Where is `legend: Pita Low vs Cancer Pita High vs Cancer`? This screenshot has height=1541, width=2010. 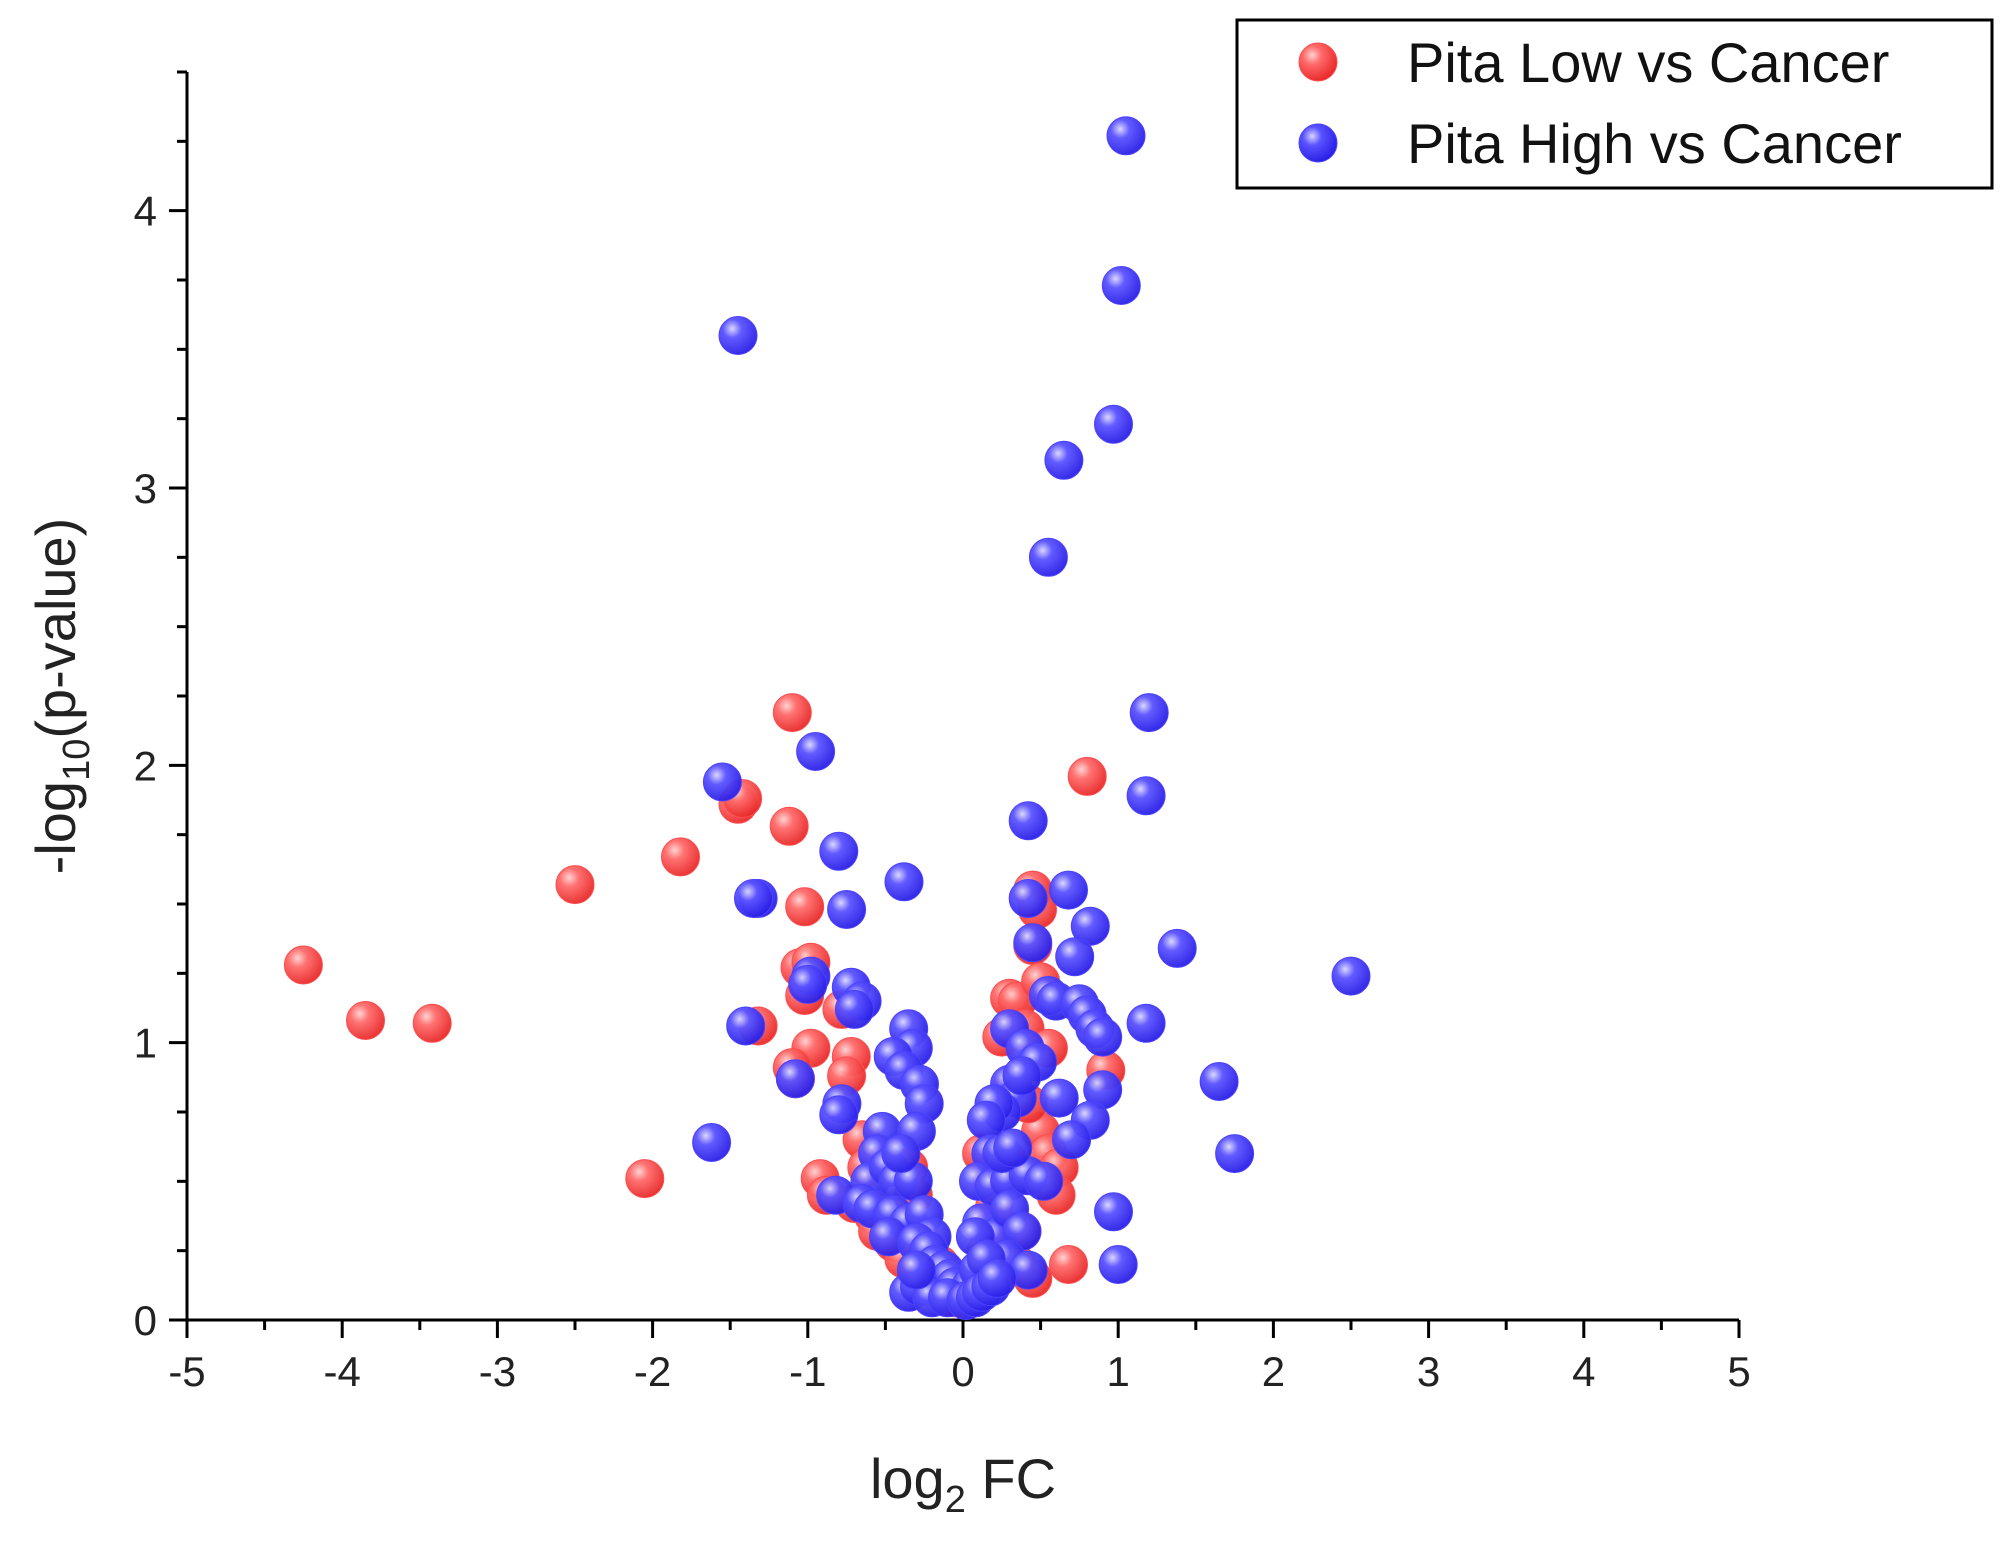
legend: Pita Low vs Cancer Pita High vs Cancer is located at coordinates (1614, 104).